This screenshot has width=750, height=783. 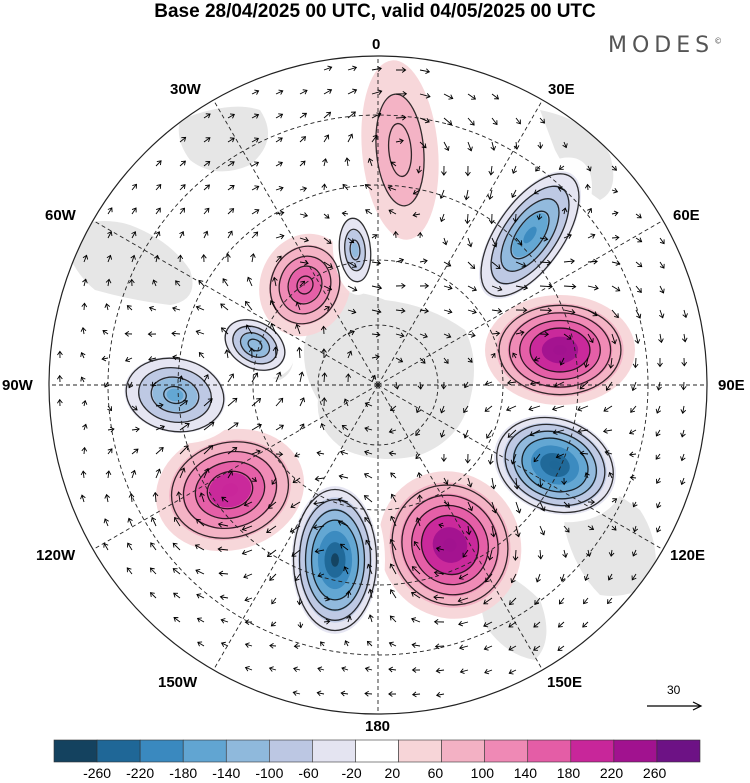 I want to click on brand-logo: MODES©, so click(x=665, y=45).